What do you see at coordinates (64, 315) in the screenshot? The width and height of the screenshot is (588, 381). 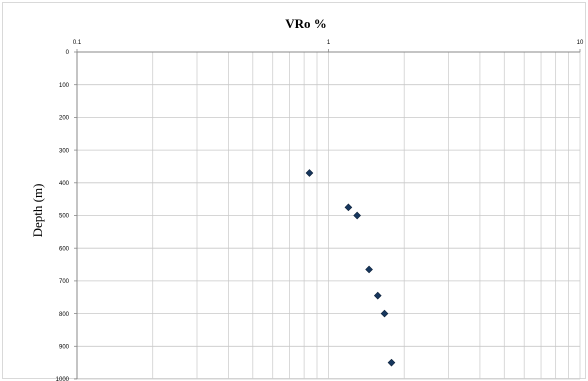 I see `y-tick-label: 800` at bounding box center [64, 315].